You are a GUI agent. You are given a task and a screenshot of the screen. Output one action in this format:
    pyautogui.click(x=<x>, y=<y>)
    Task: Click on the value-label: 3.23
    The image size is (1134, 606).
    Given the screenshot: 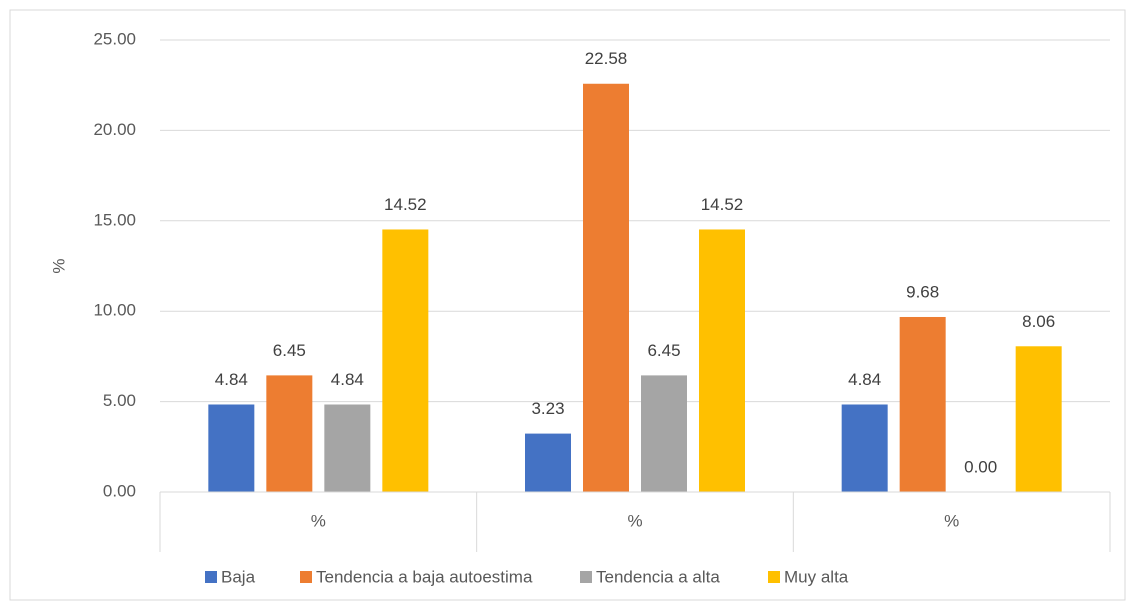 What is the action you would take?
    pyautogui.click(x=547, y=408)
    